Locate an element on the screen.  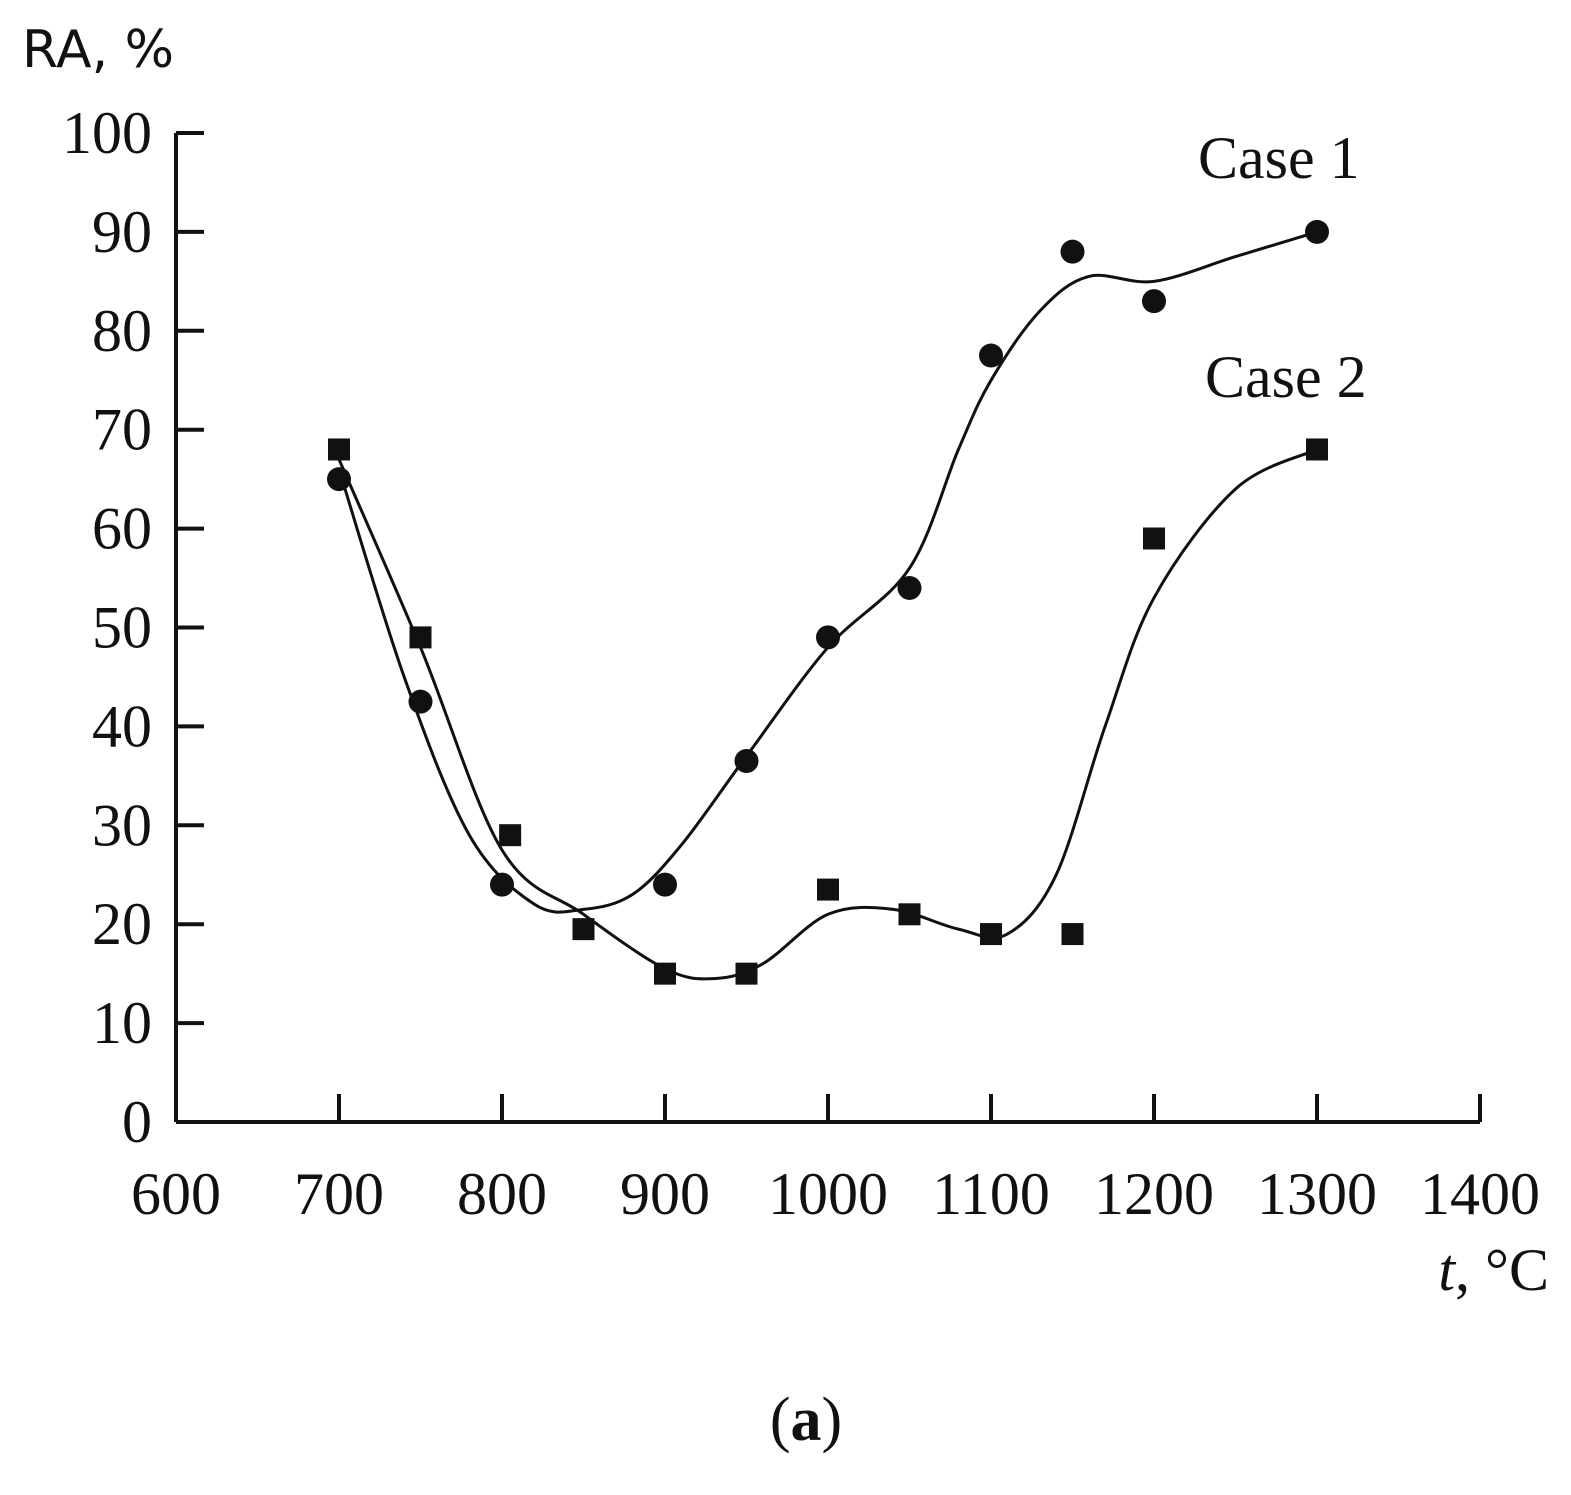
x-axis-label-unit: , °C is located at coordinates (1502, 1270).